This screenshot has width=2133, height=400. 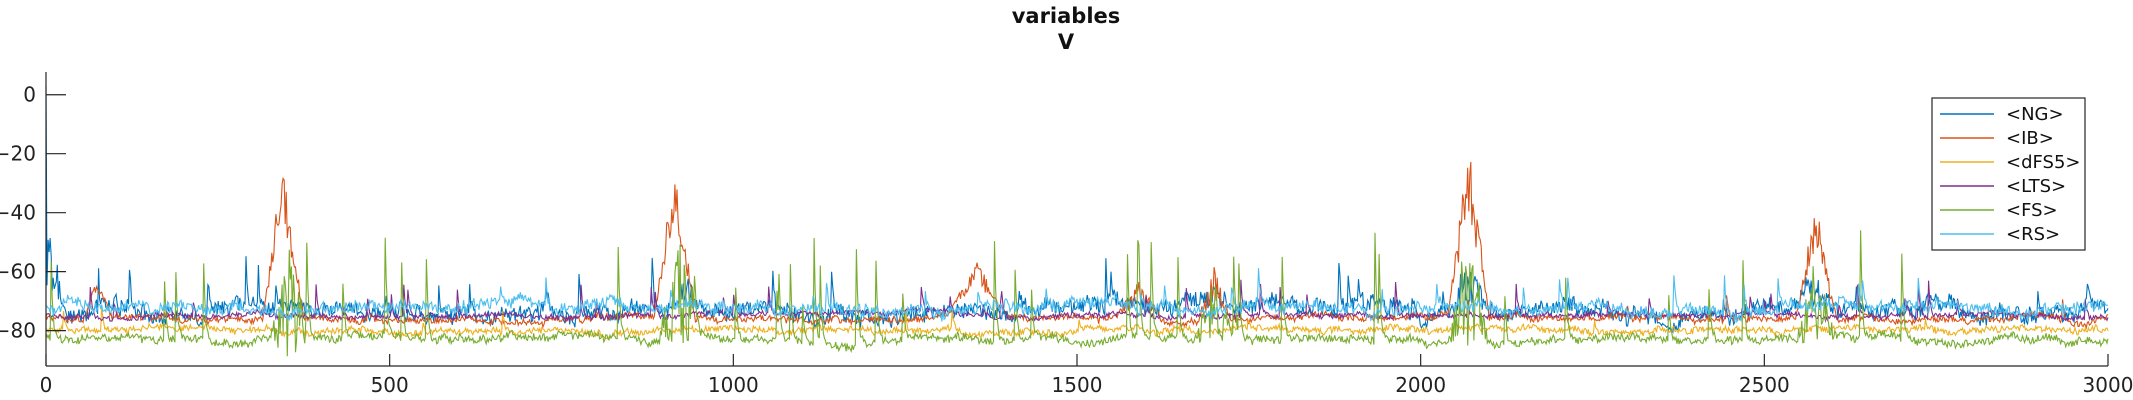 I want to click on x-tick-label: 0, so click(x=46, y=385).